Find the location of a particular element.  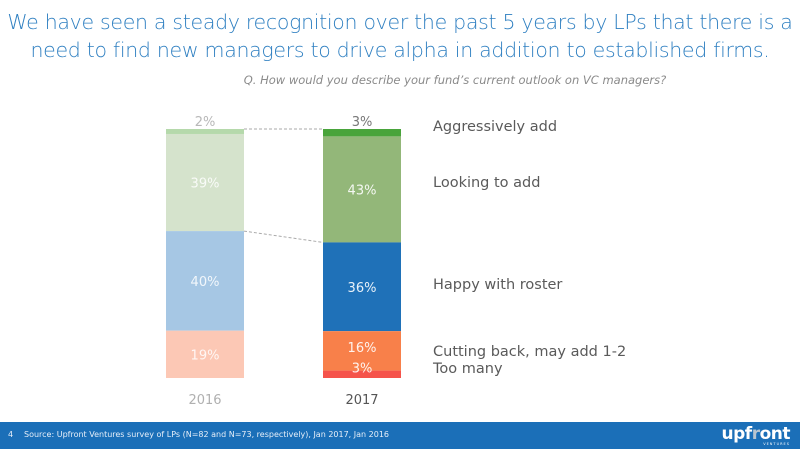

bar-segment-2017-looking-to-add is located at coordinates (362, 189).